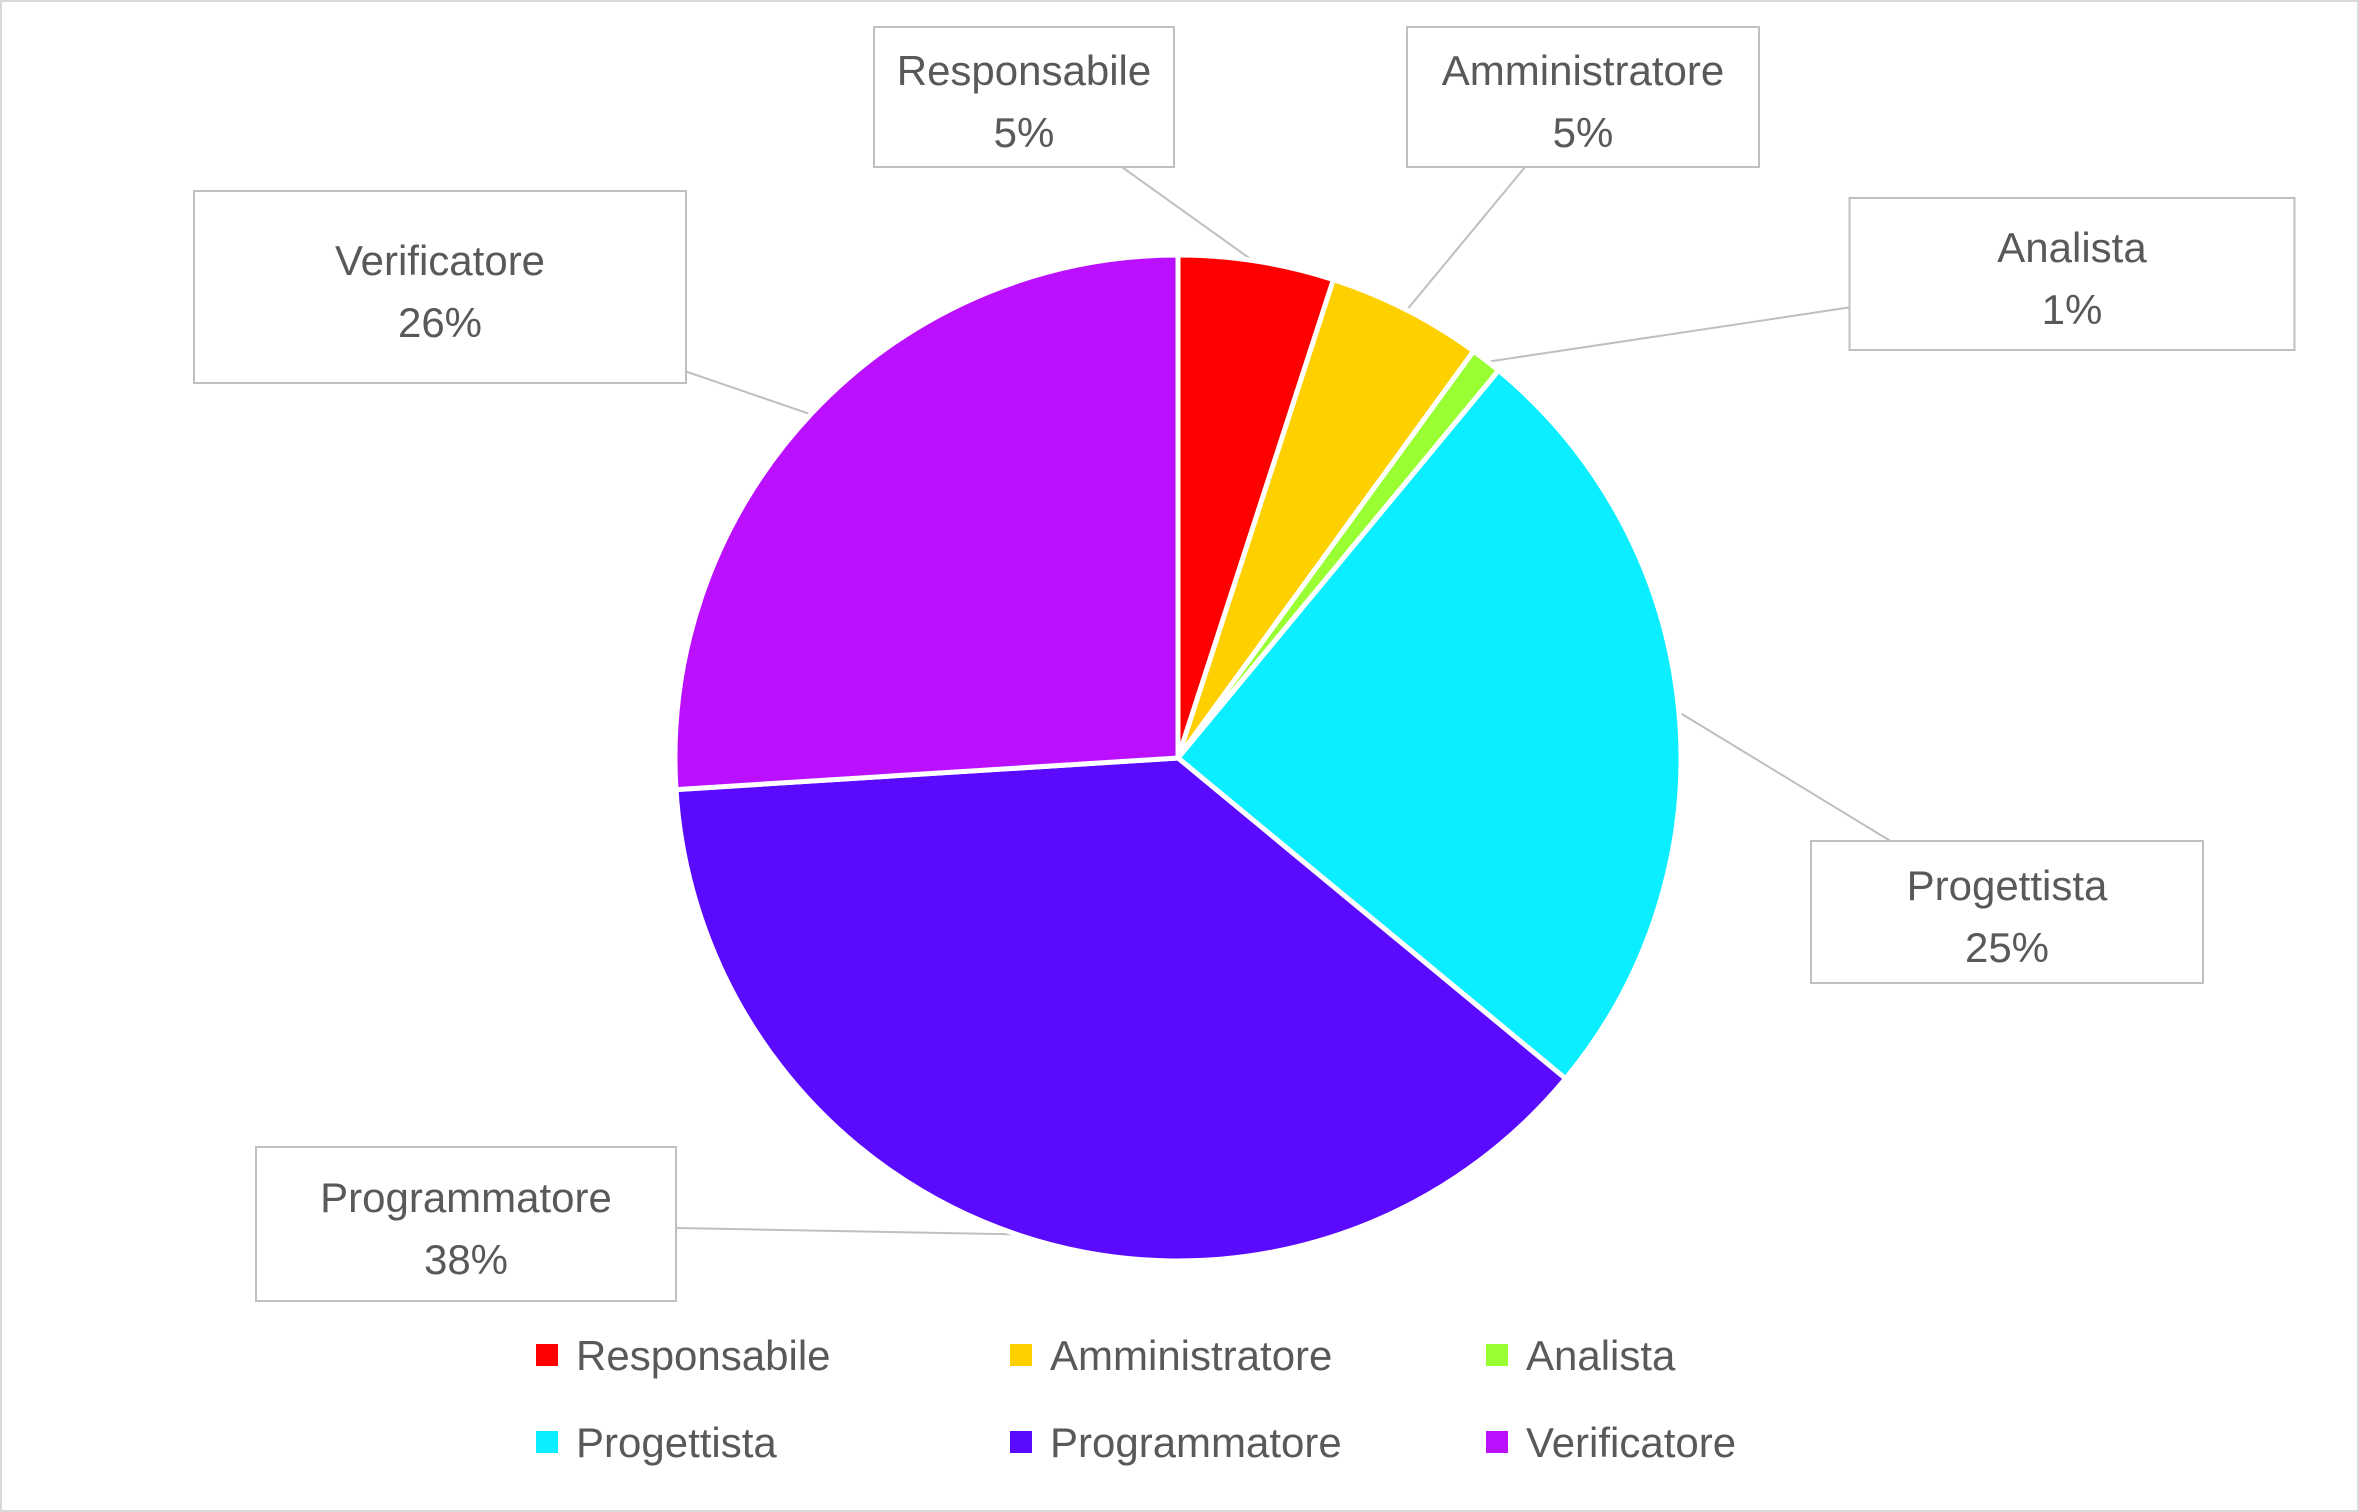 This screenshot has height=1512, width=2359. Describe the element at coordinates (1189, 215) in the screenshot. I see `leader-line-responsabile` at that location.